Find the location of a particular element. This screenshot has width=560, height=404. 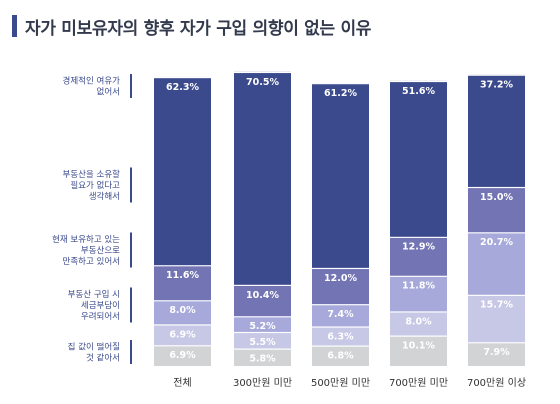

bar-stack: 7.9% 15.7% 20.7% 15.0% 37.2% is located at coordinates (496, 220).